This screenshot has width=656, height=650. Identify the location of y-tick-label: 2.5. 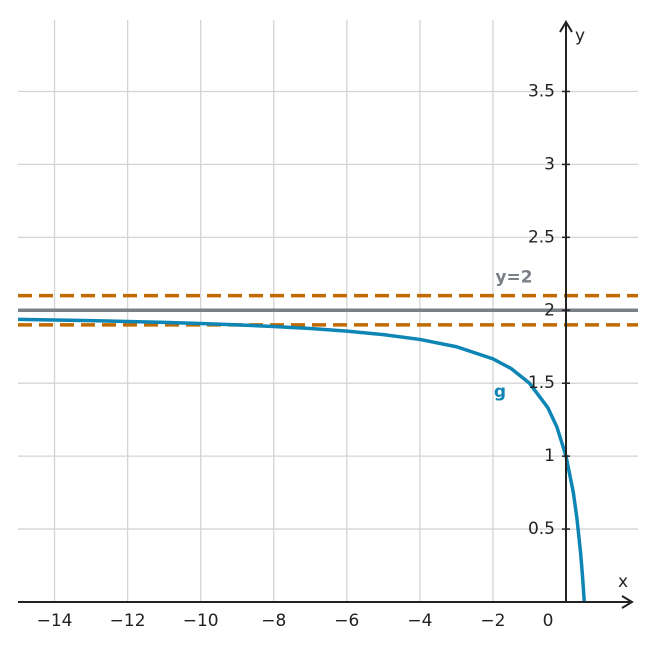
(541, 237).